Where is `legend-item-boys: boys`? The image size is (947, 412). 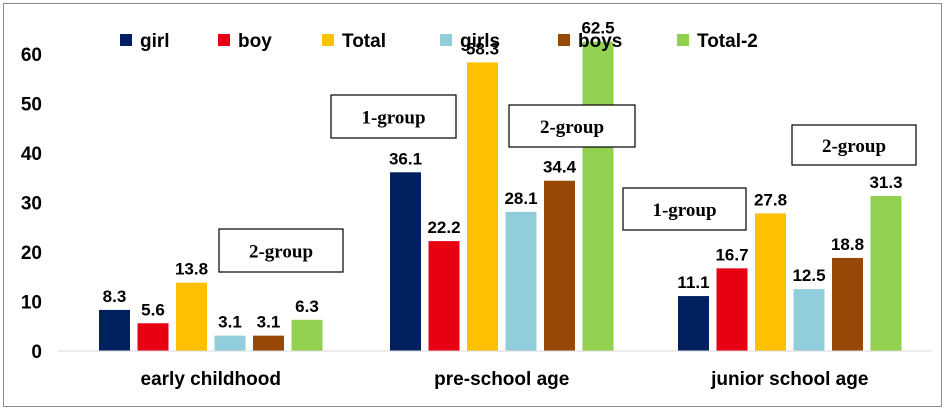 legend-item-boys: boys is located at coordinates (590, 41).